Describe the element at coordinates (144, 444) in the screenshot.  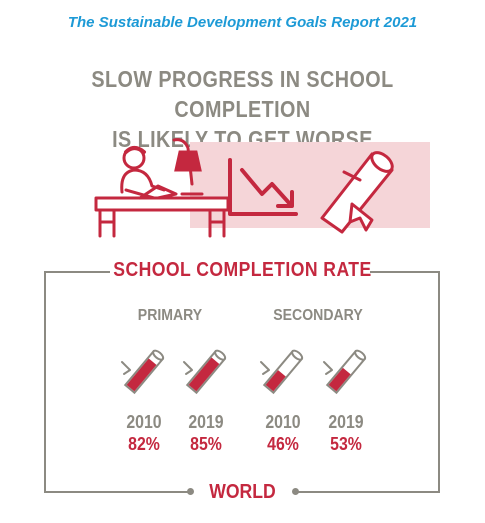
I see `rate-primary-2010: 82%` at that location.